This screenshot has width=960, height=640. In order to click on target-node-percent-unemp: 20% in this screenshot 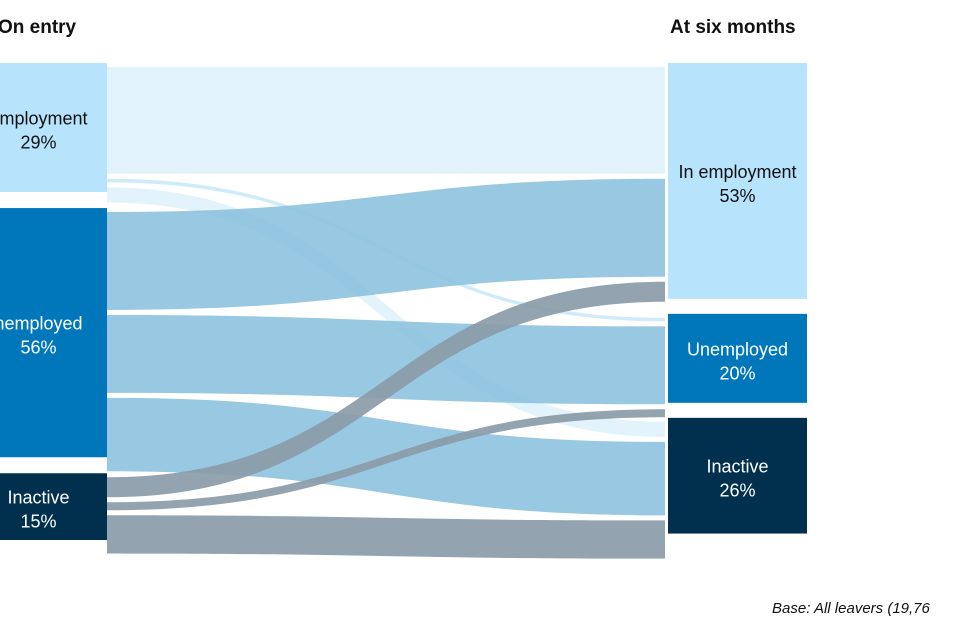, I will do `click(737, 373)`.